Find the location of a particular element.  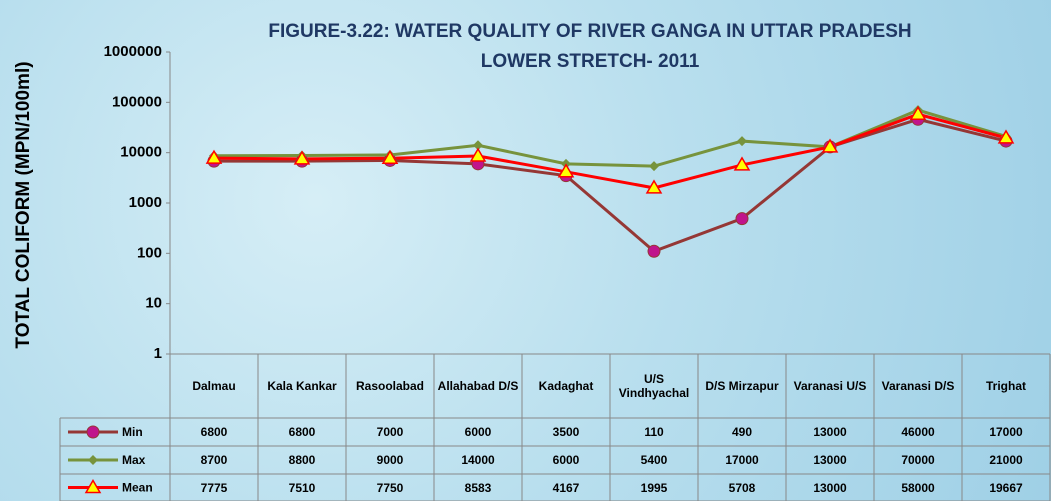

table-value: 8800 is located at coordinates (302, 460).